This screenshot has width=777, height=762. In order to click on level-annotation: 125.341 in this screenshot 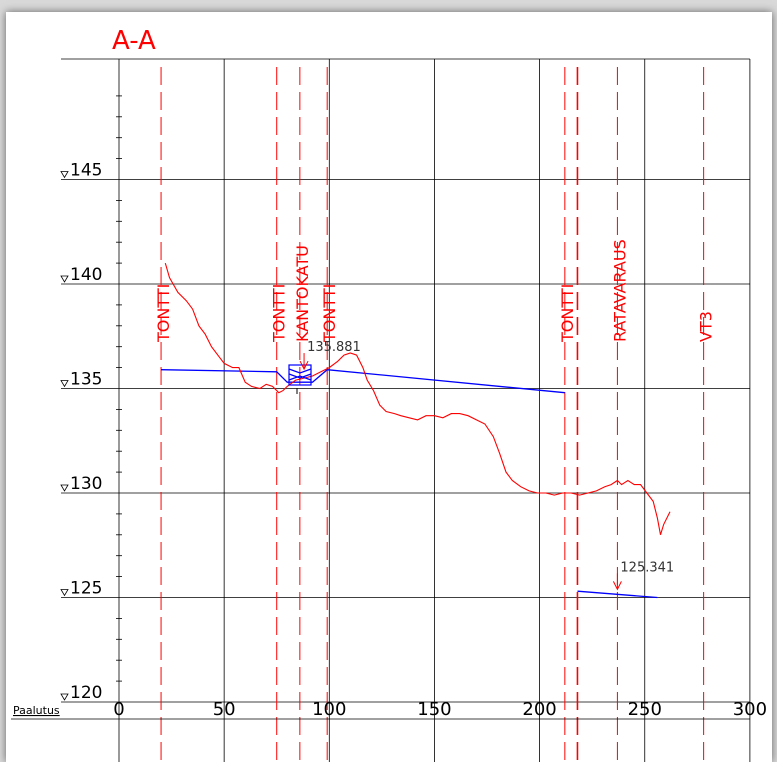, I will do `click(647, 567)`.